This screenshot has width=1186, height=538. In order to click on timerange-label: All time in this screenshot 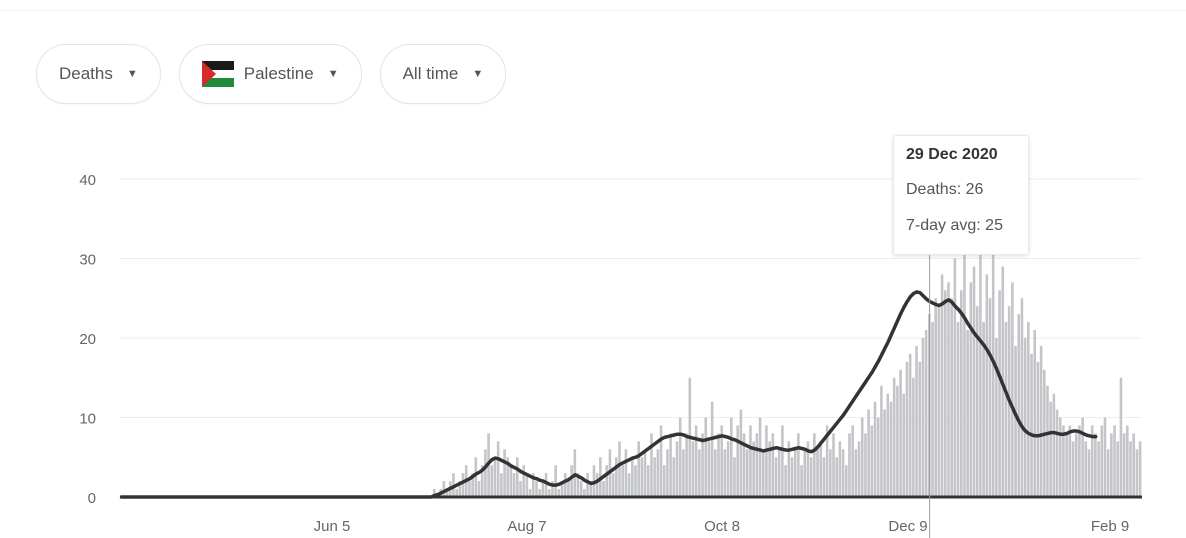, I will do `click(430, 73)`.